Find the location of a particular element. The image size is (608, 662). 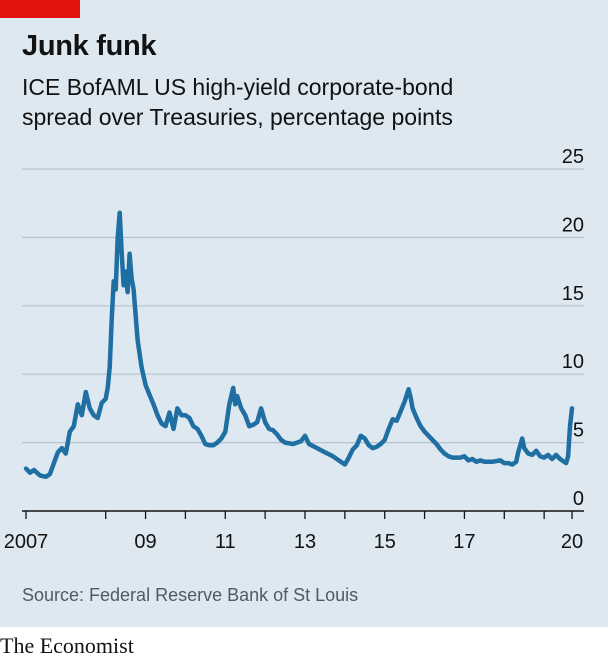

chart-title: Junk funk is located at coordinates (89, 46).